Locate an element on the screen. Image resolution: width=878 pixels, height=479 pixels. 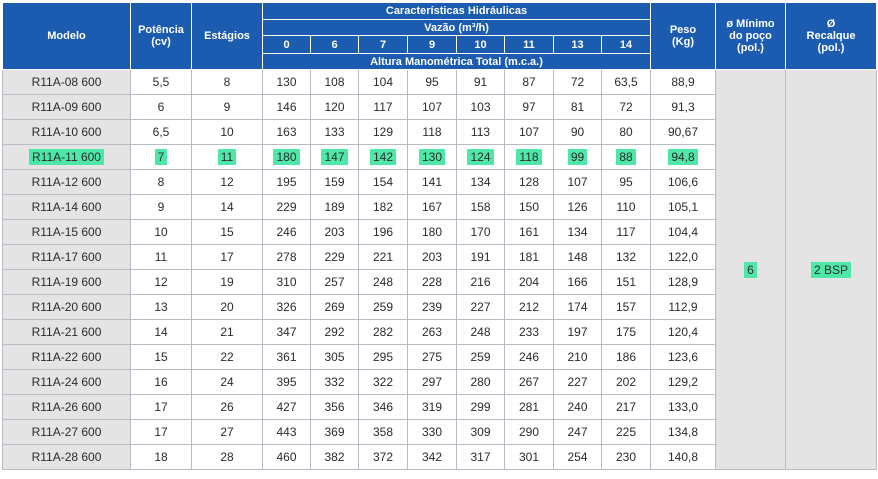
cell-value: 14 is located at coordinates (161, 332).